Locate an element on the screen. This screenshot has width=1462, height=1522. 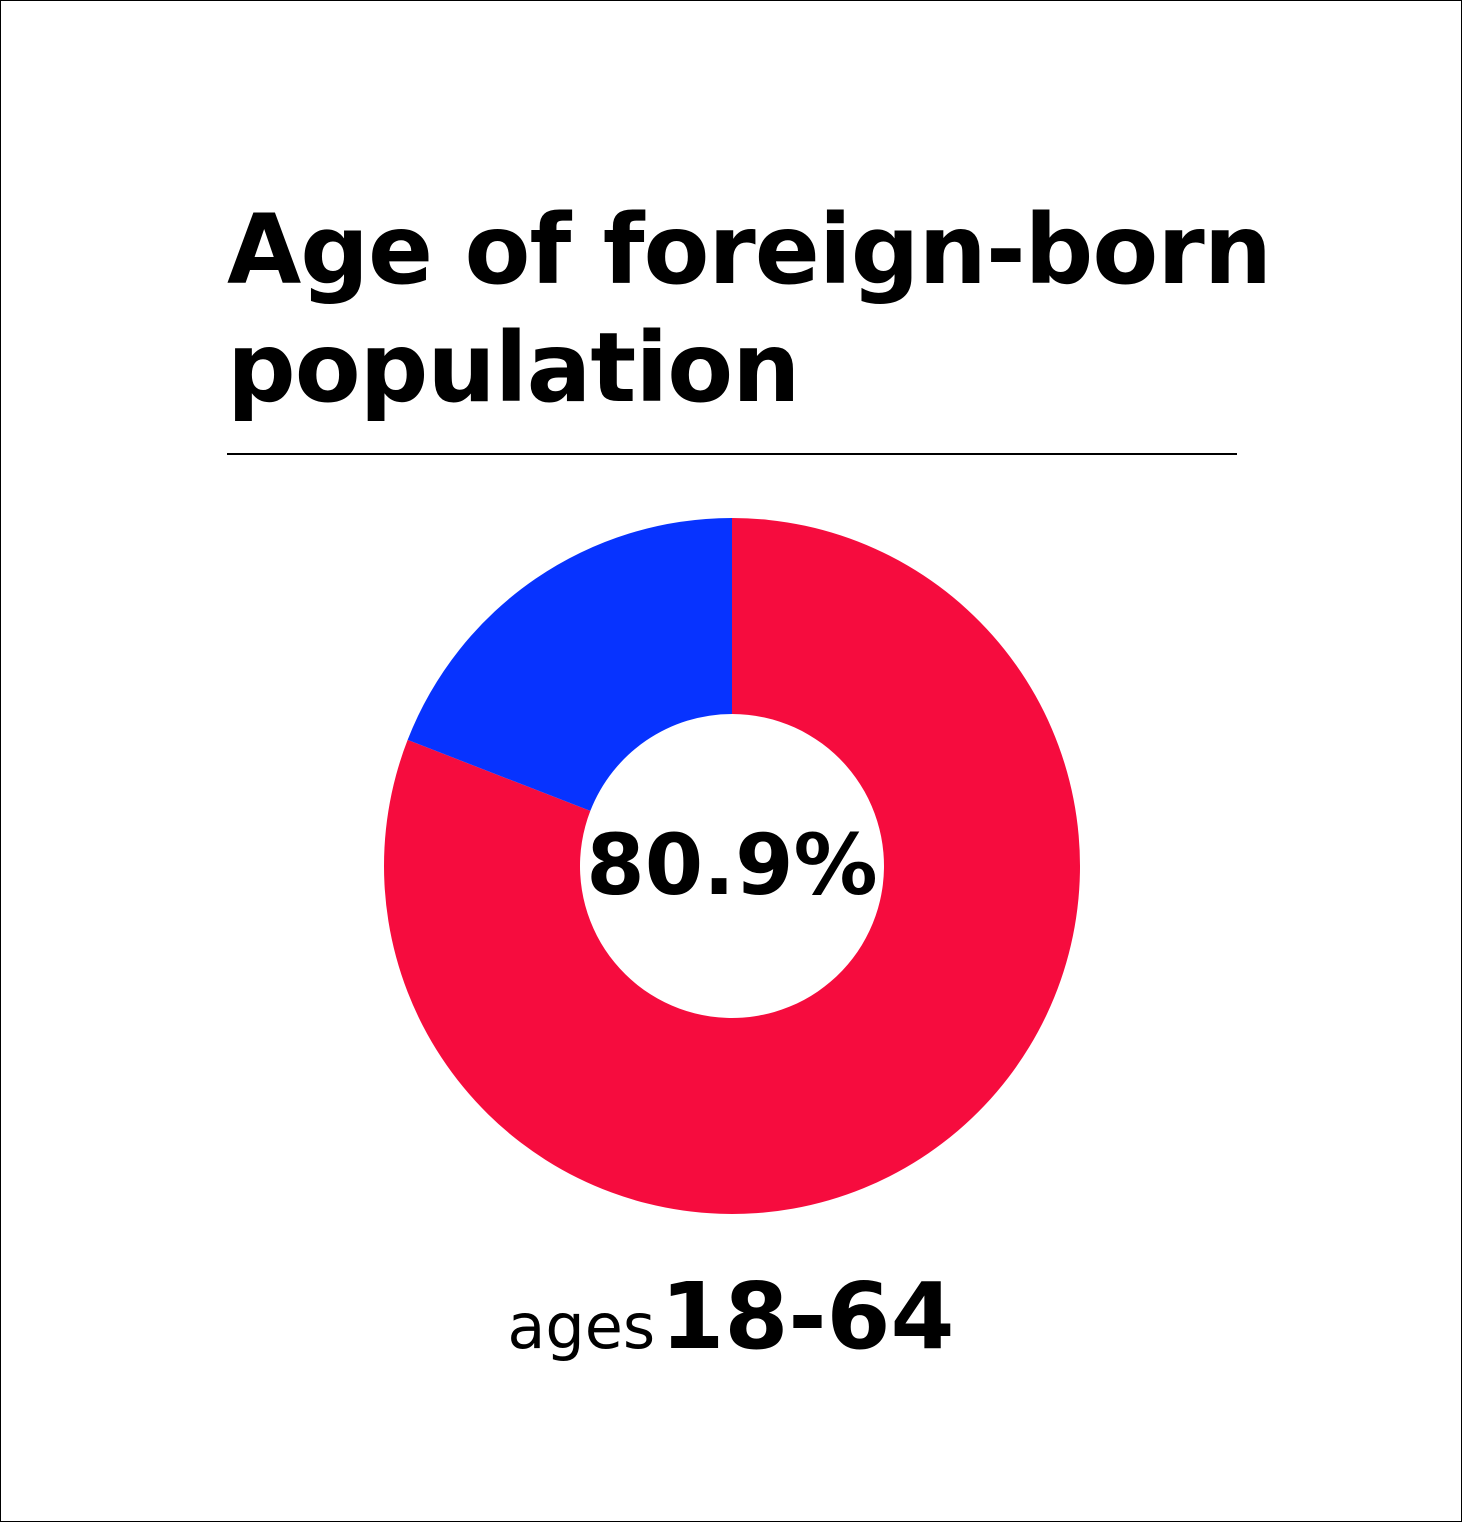
caption-age-range: 18-64 is located at coordinates (807, 1316).